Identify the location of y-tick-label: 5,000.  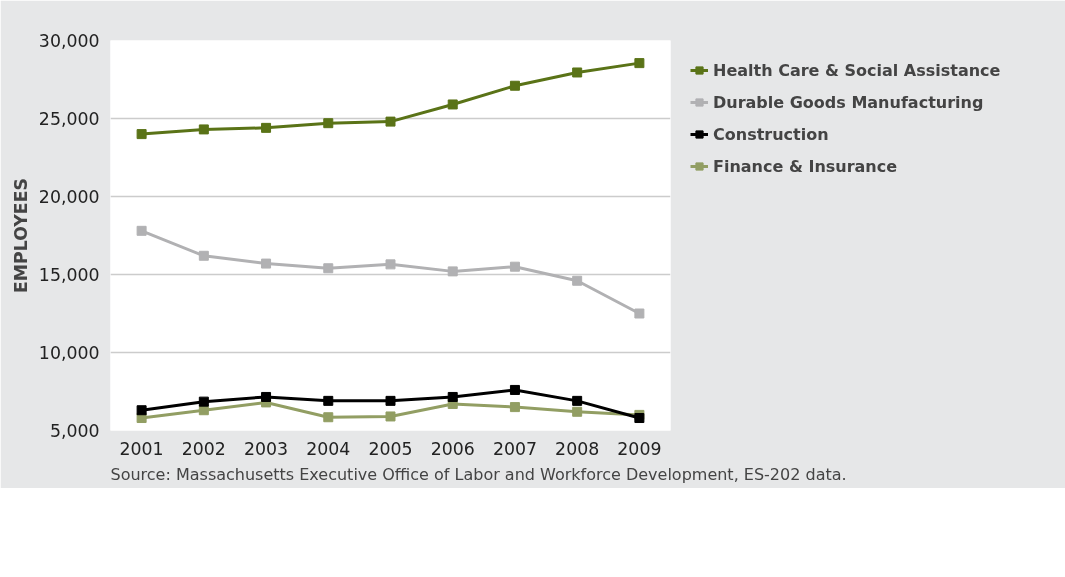
(74, 431).